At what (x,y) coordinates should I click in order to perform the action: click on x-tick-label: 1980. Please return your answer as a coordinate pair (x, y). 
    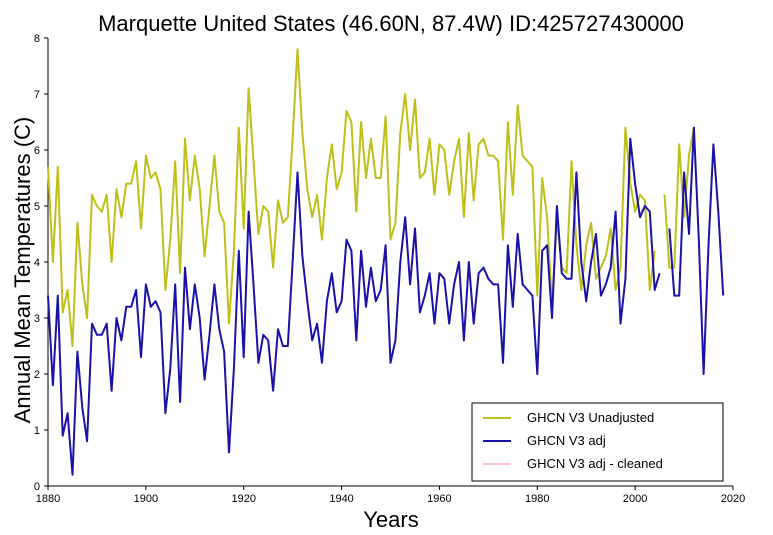
    Looking at the image, I should click on (537, 499).